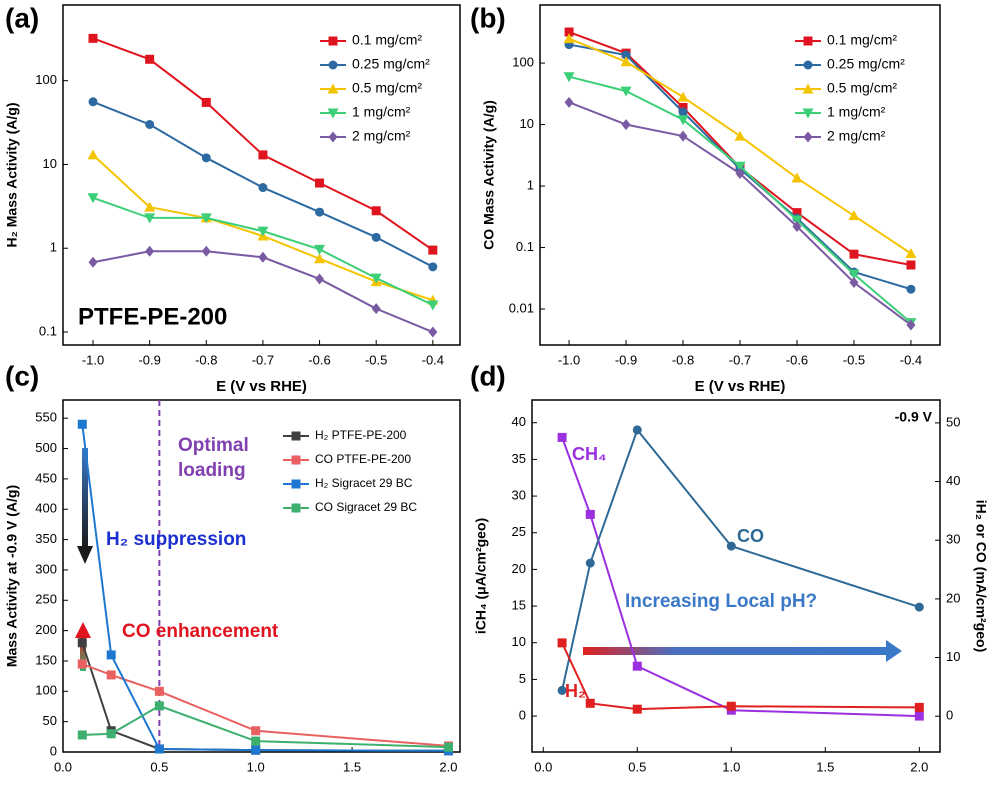 Image resolution: width=1000 pixels, height=786 pixels. I want to click on y2-tick-label: 0, so click(949, 715).